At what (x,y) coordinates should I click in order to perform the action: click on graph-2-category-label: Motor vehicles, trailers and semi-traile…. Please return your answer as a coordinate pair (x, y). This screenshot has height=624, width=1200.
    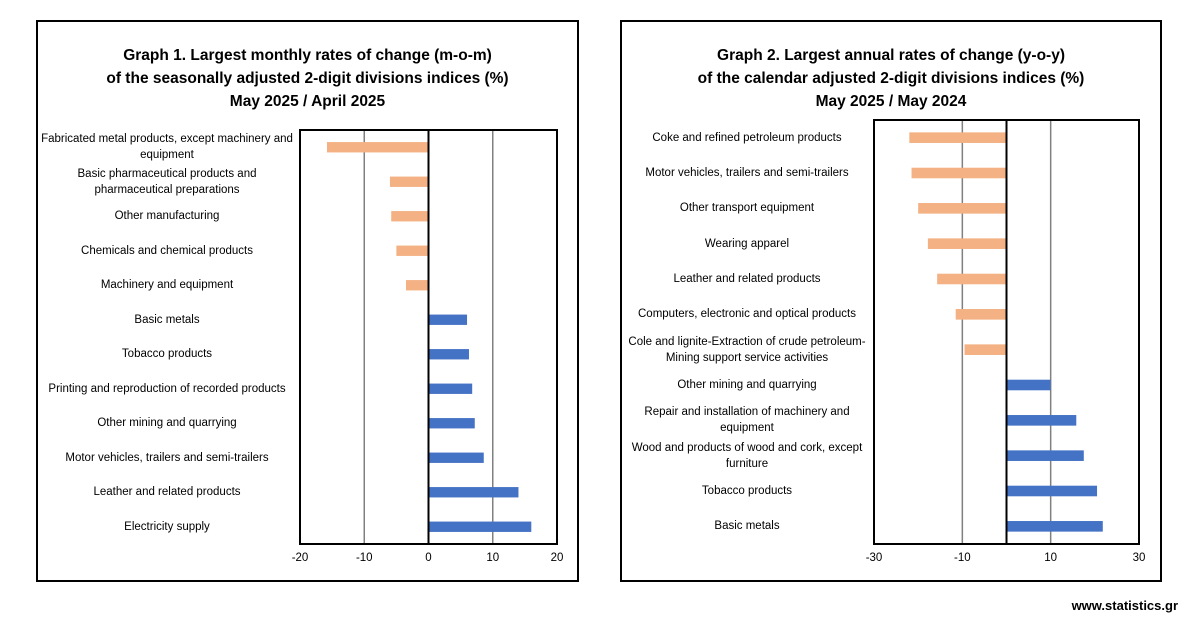
    Looking at the image, I should click on (747, 173).